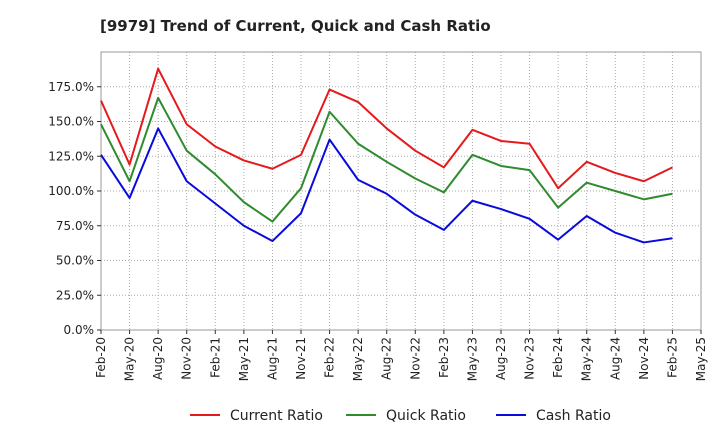 The image size is (720, 444). Describe the element at coordinates (573, 416) in the screenshot. I see `legend-label: Cash Ratio` at that location.